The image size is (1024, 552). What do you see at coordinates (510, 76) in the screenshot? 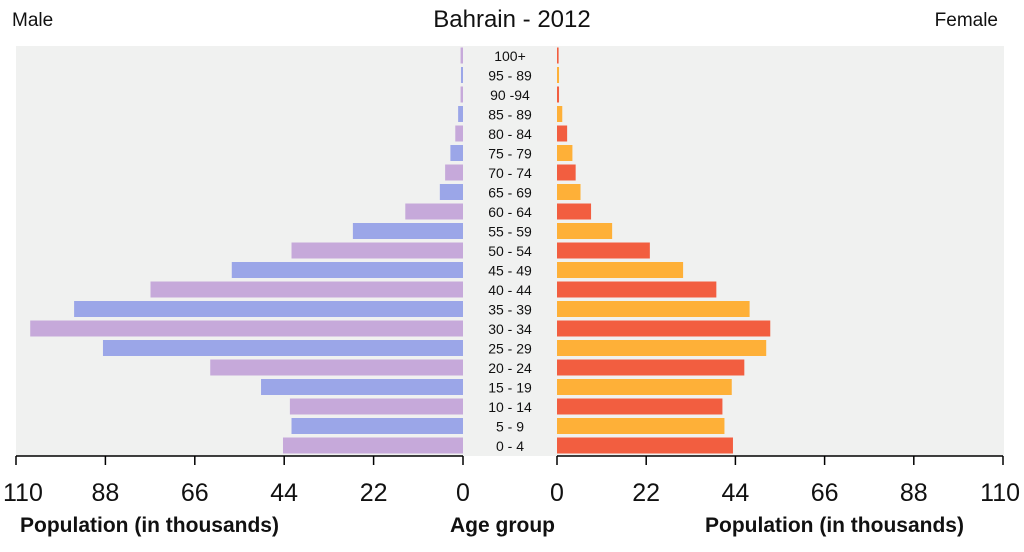
I see `age-group-label: 95 - 89` at bounding box center [510, 76].